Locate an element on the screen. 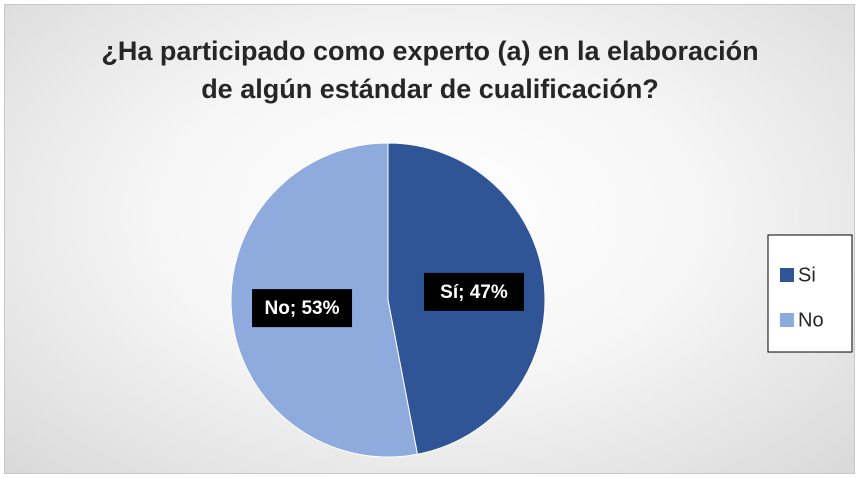 This screenshot has width=859, height=478. legend-label: No is located at coordinates (811, 320).